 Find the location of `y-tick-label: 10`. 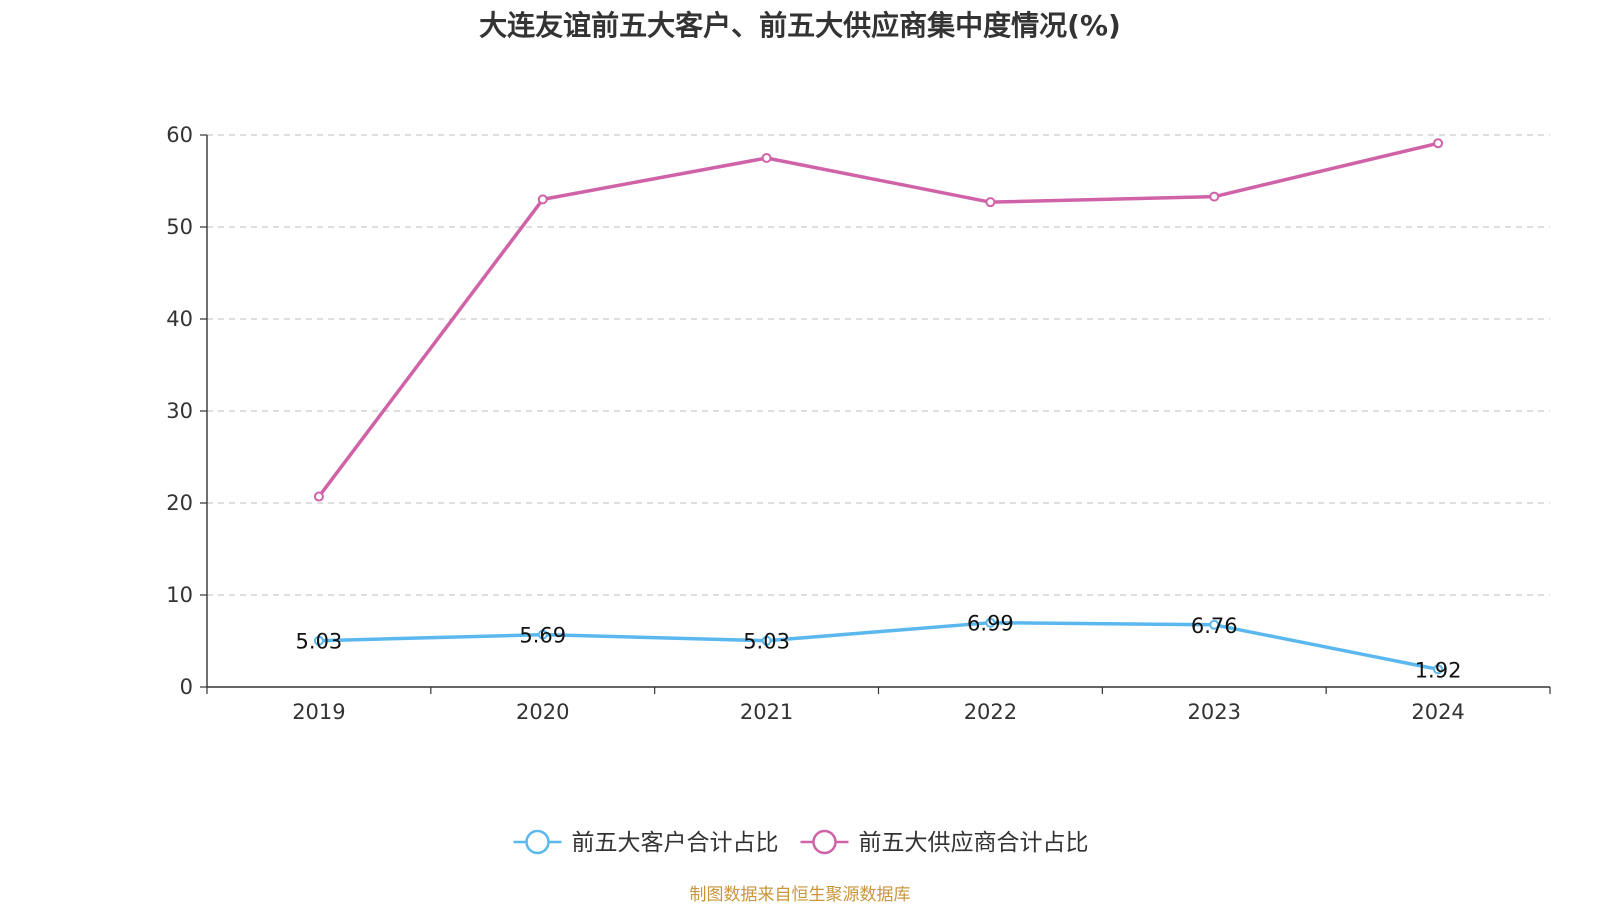

y-tick-label: 10 is located at coordinates (179, 595).